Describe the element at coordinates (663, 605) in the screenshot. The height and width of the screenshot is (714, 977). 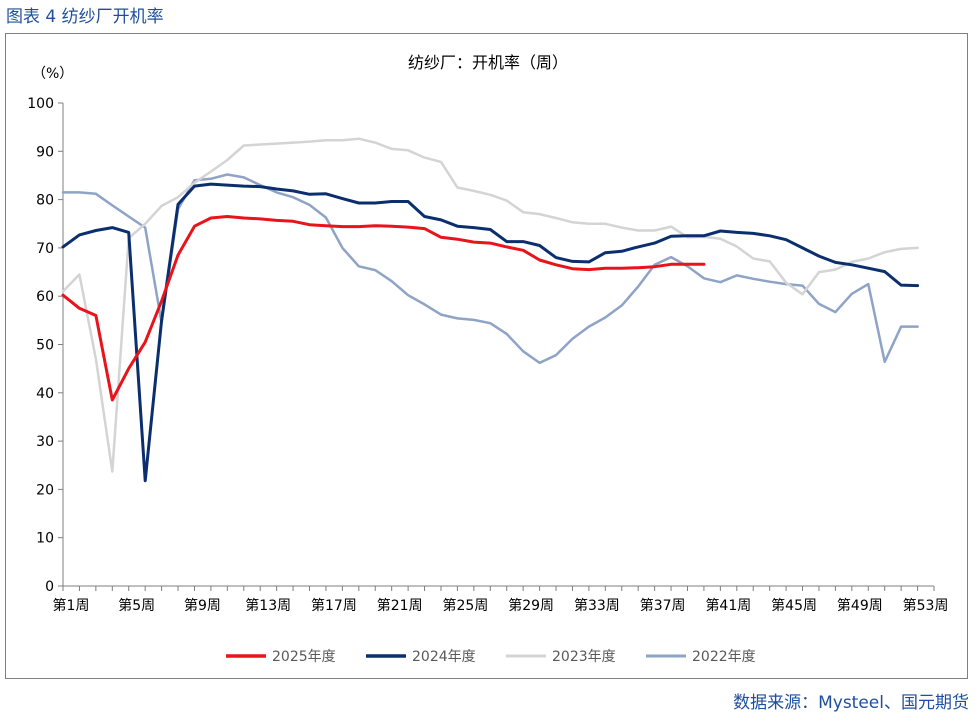
I see `x-tick-label: 第37周` at that location.